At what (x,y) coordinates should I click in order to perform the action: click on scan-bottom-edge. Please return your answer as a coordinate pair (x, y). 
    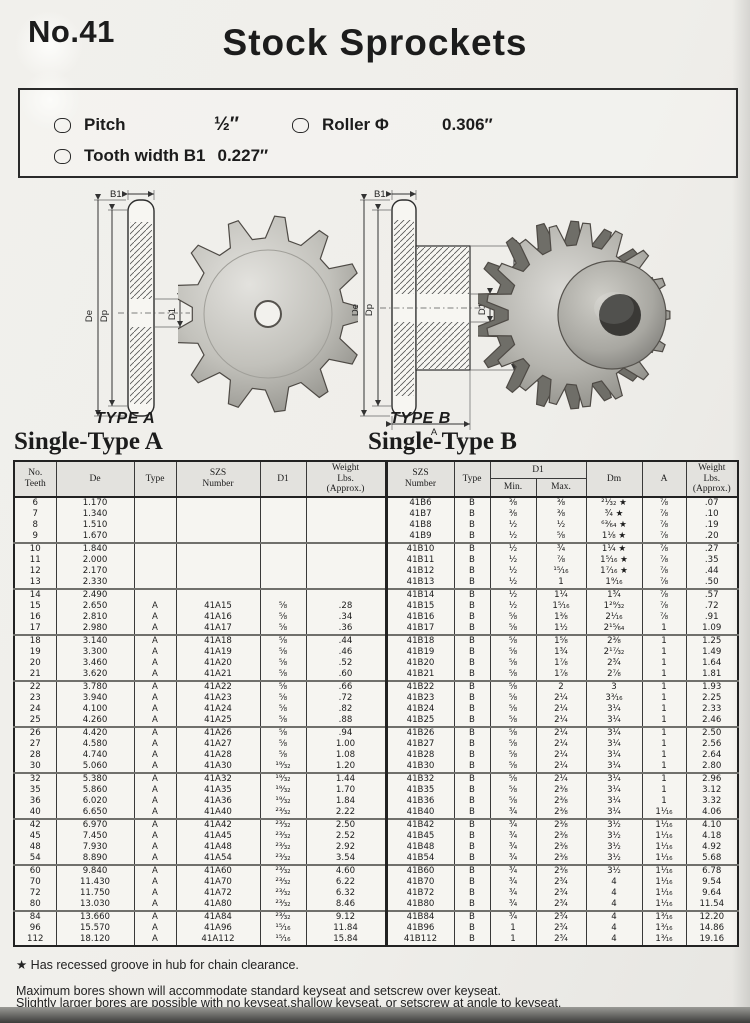
    Looking at the image, I should click on (375, 1015).